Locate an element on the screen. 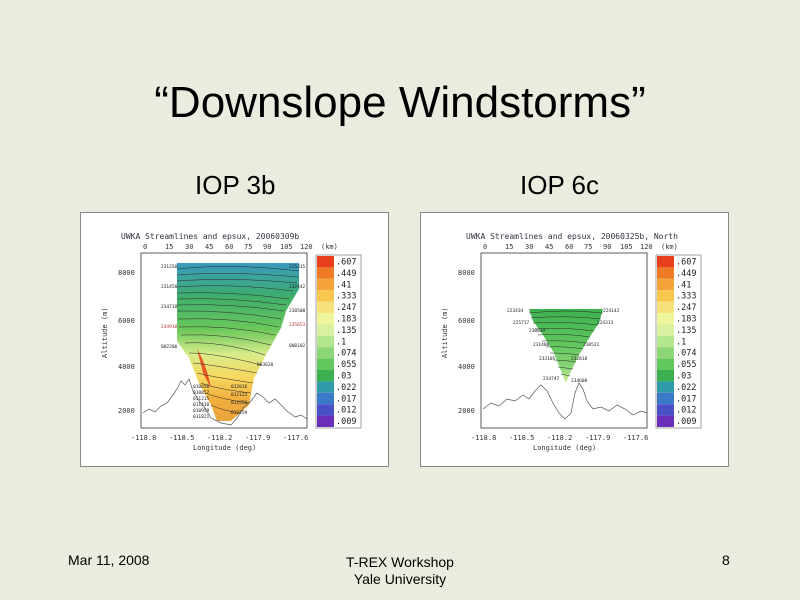 This screenshot has width=800, height=600. subtitle-iop-3b: IOP 3b is located at coordinates (235, 185).